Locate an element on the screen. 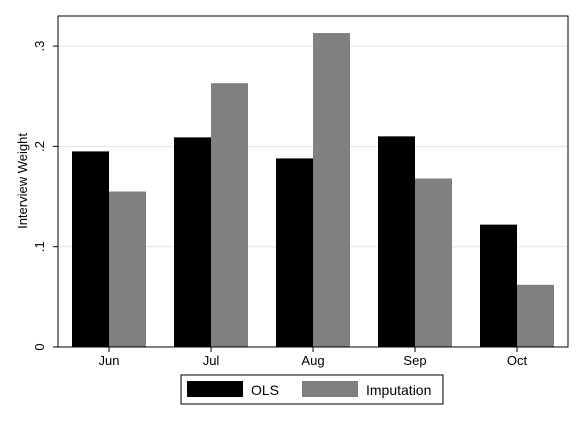 The height and width of the screenshot is (424, 583). legend: OLS Imputation is located at coordinates (312, 389).